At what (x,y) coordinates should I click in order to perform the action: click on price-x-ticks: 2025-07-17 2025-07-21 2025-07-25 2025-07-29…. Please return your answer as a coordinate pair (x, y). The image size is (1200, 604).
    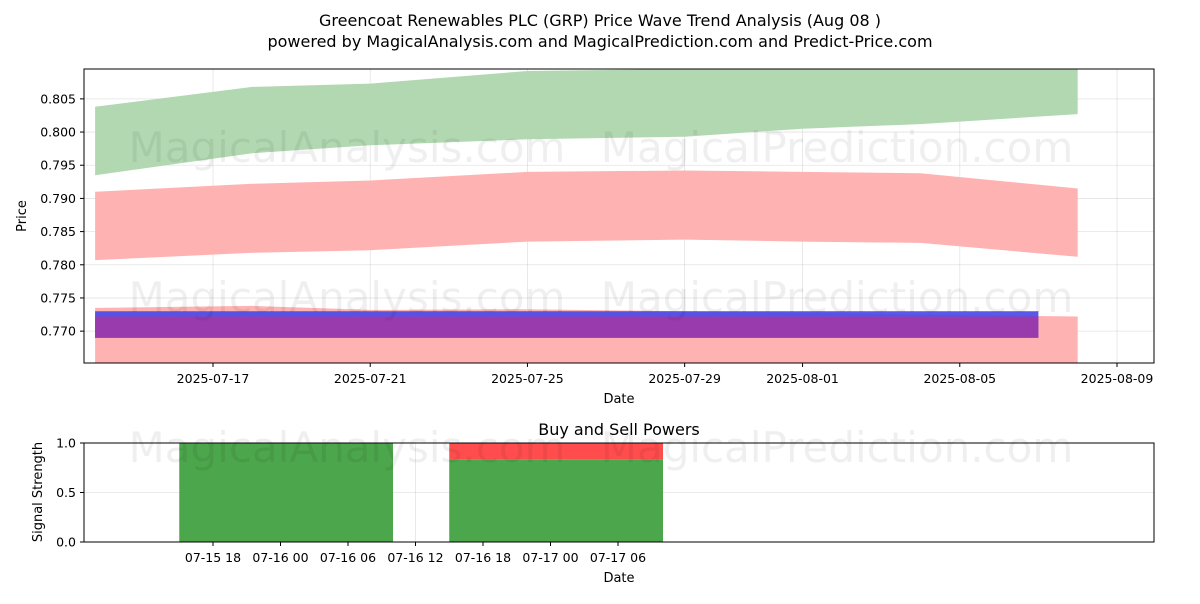
    Looking at the image, I should click on (665, 374).